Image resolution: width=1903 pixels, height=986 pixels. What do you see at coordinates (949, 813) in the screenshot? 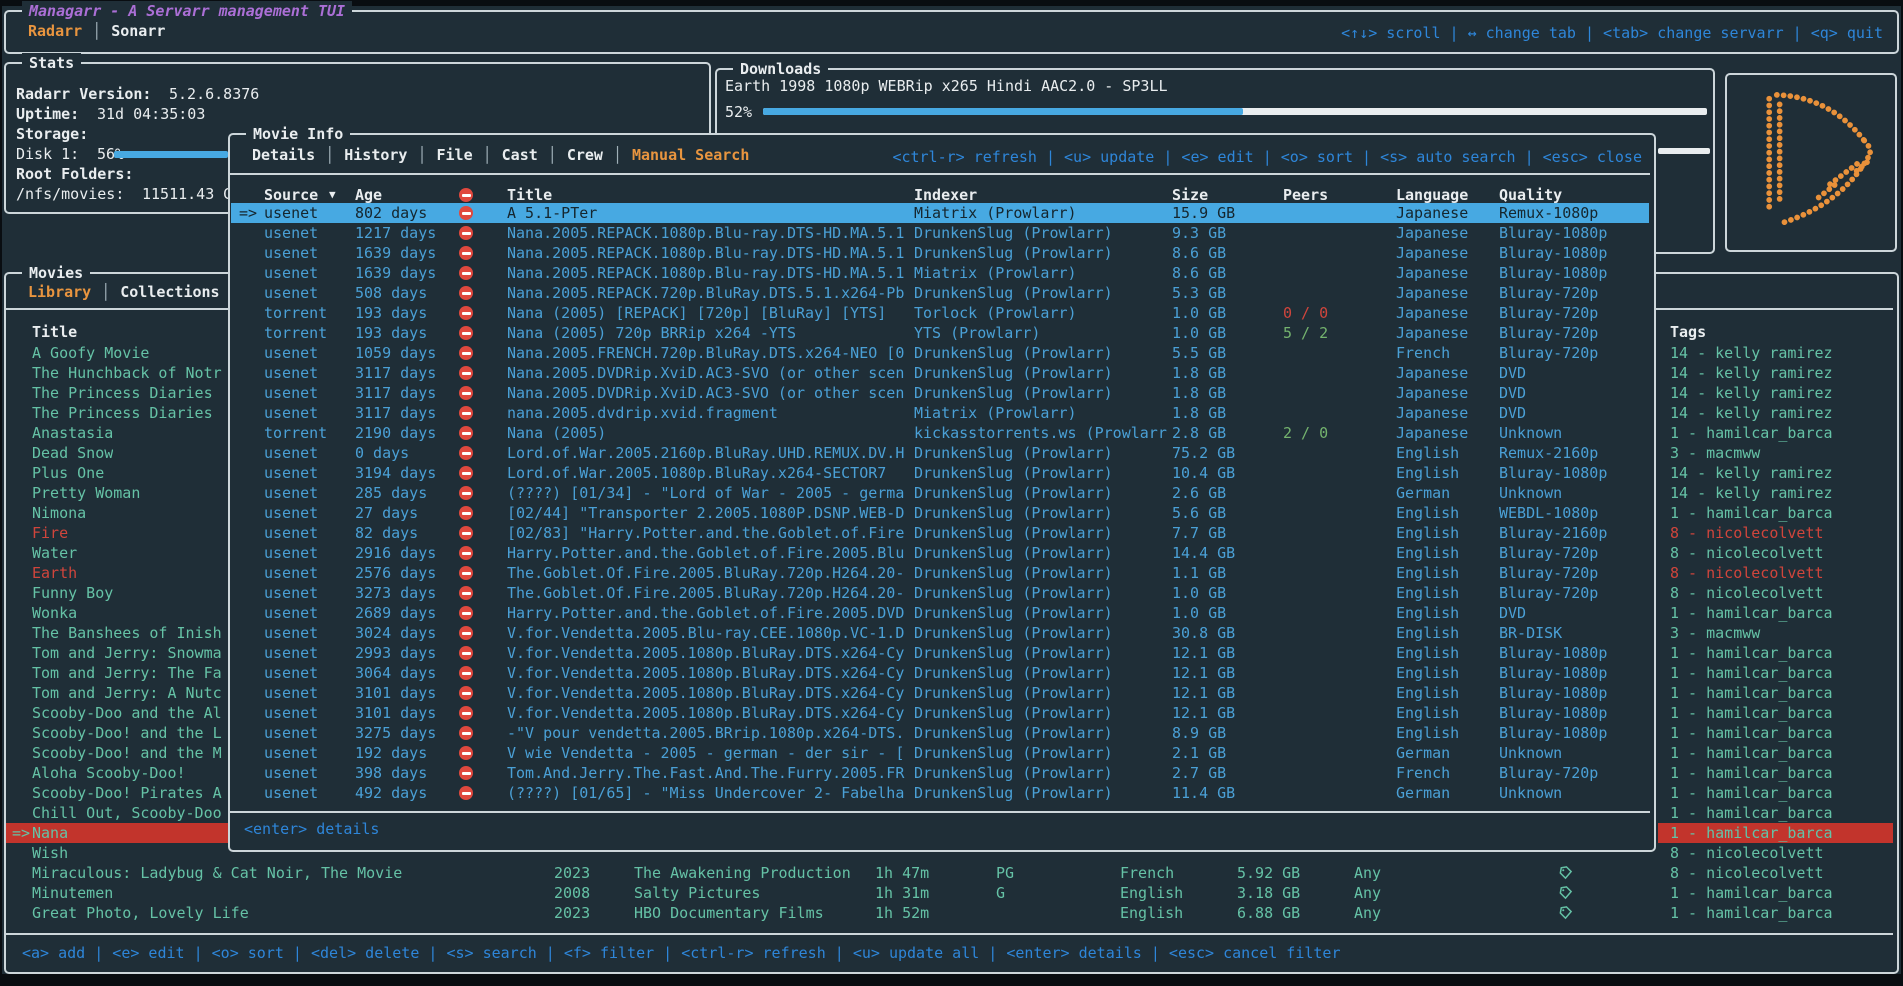
I see `movie-row: Chill Out, Scooby-Doo 1 - hamilcar_barca` at bounding box center [949, 813].